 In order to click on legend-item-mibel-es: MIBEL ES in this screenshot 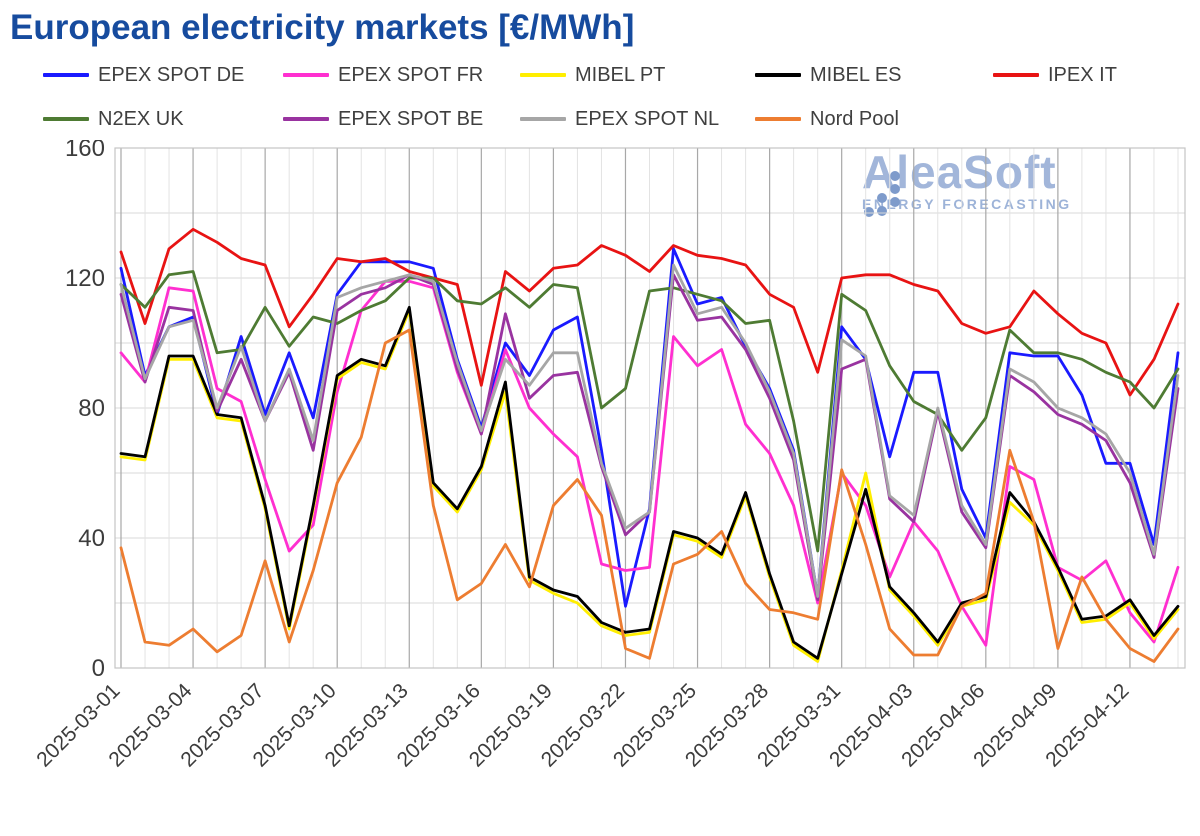, I will do `click(828, 75)`.